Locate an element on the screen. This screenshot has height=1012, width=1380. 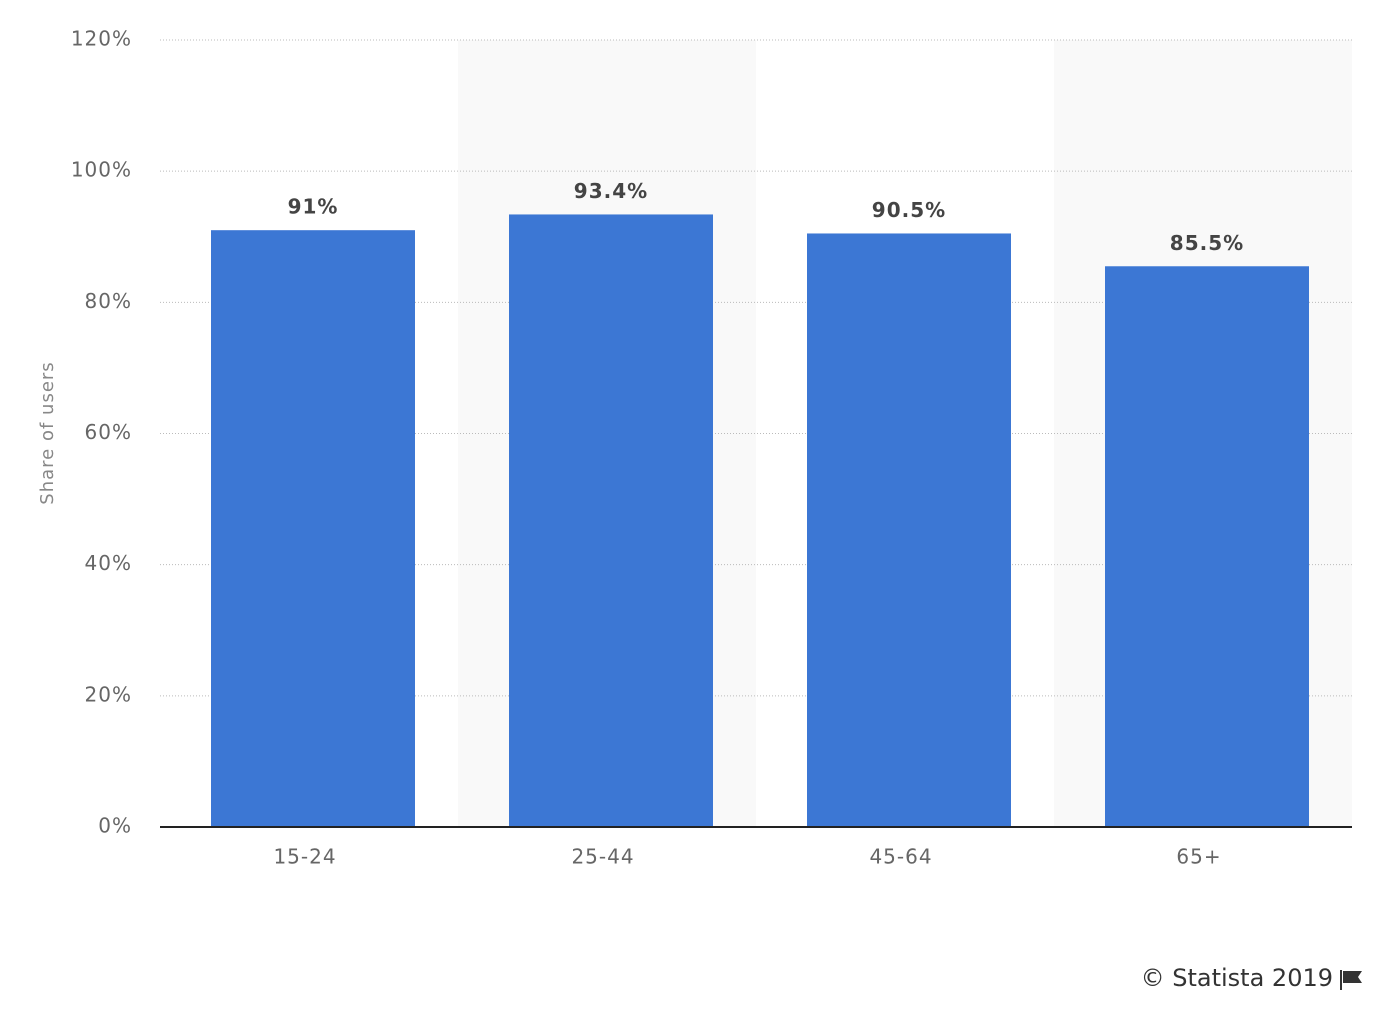
y-tick-label: 60% is located at coordinates (108, 432).